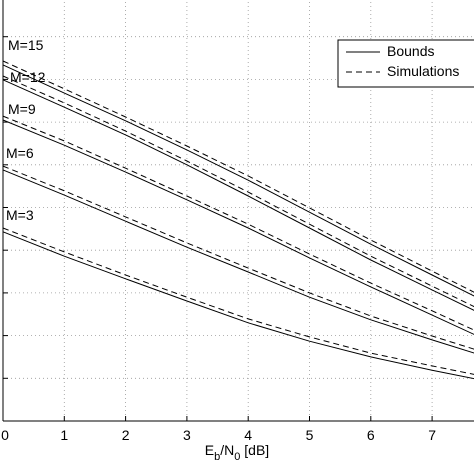 Image resolution: width=474 pixels, height=474 pixels. What do you see at coordinates (28, 77) in the screenshot?
I see `curve-label: M=12` at bounding box center [28, 77].